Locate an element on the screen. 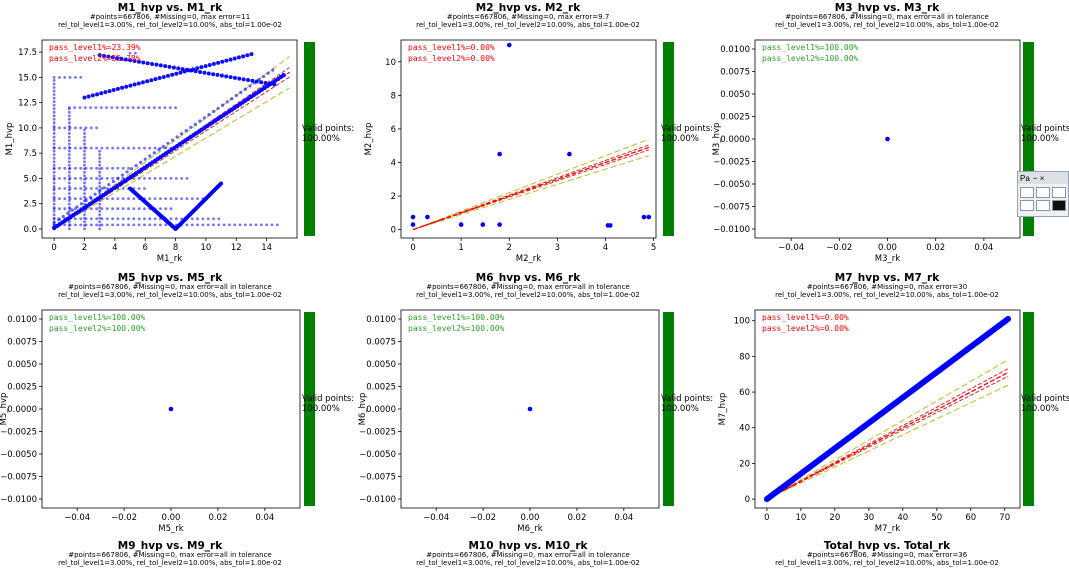  mini-plot-window: Pa − × is located at coordinates (1043, 194).